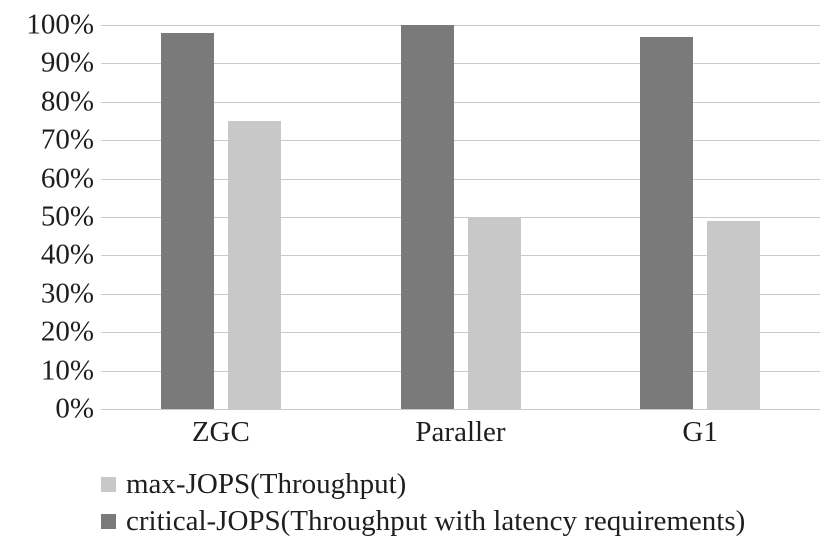 The width and height of the screenshot is (840, 552). What do you see at coordinates (460, 371) in the screenshot?
I see `gridline-10%` at bounding box center [460, 371].